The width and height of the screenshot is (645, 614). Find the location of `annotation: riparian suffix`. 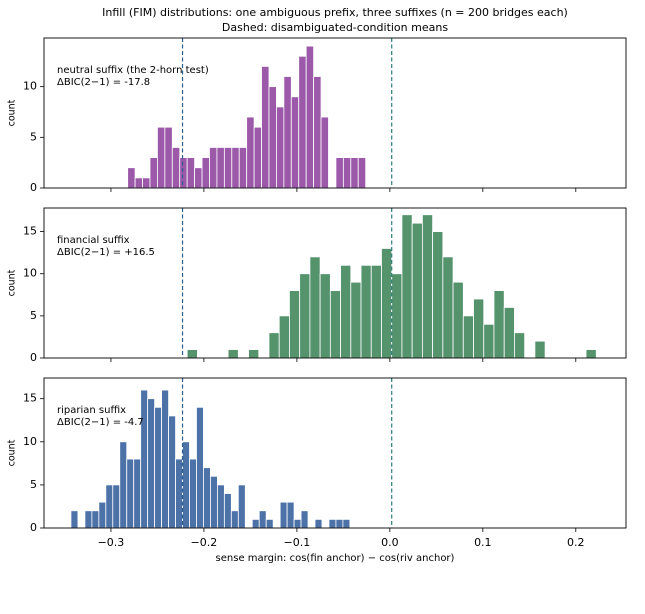

annotation: riparian suffix is located at coordinates (91, 410).